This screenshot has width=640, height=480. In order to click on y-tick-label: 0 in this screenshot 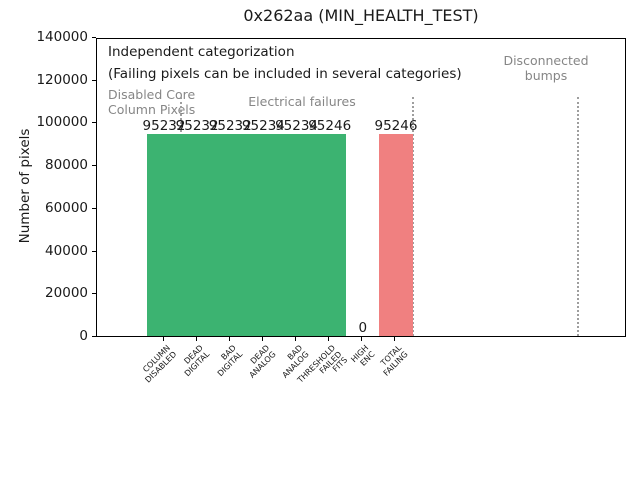, I will do `click(83, 336)`.